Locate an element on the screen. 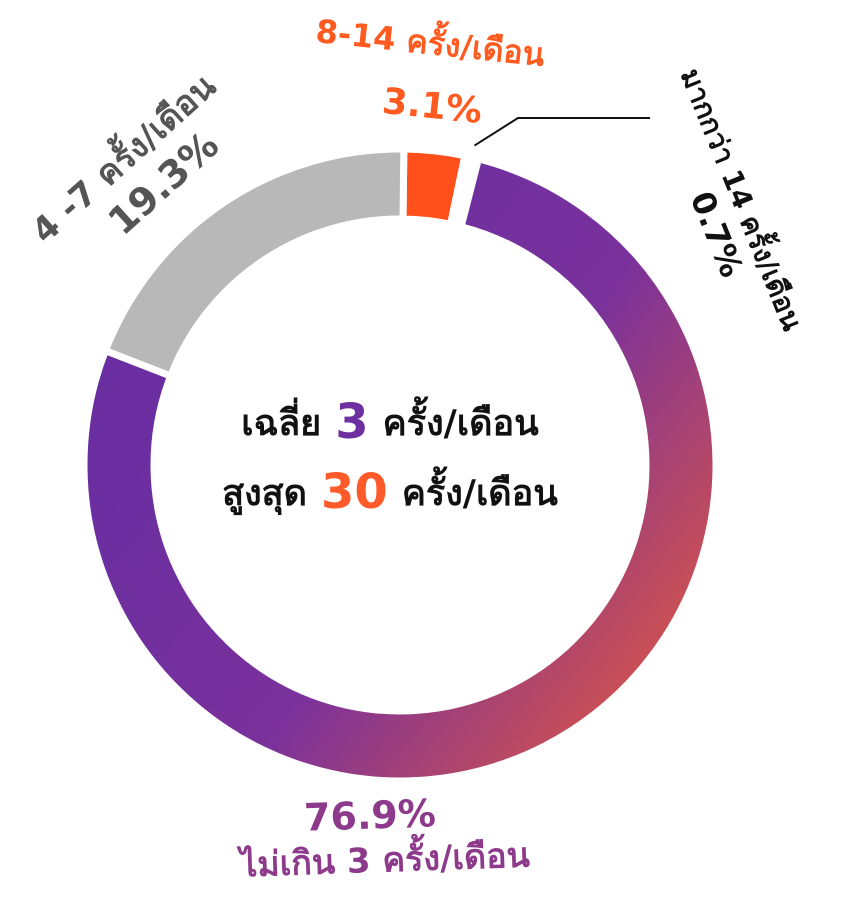 The width and height of the screenshot is (856, 899). center-text: สูงสุด is located at coordinates (264, 494).